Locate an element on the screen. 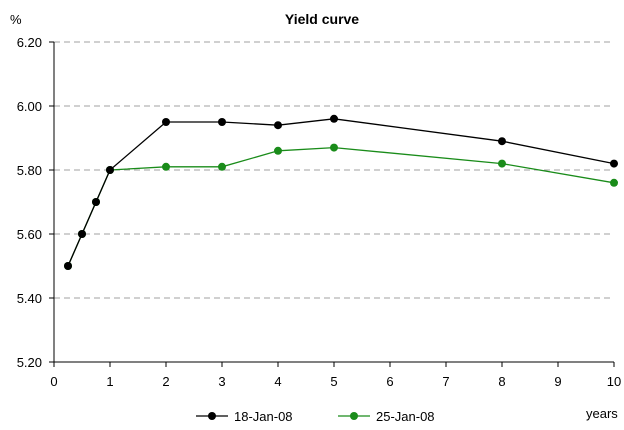  y-tick-label: 6.00 is located at coordinates (29, 106).